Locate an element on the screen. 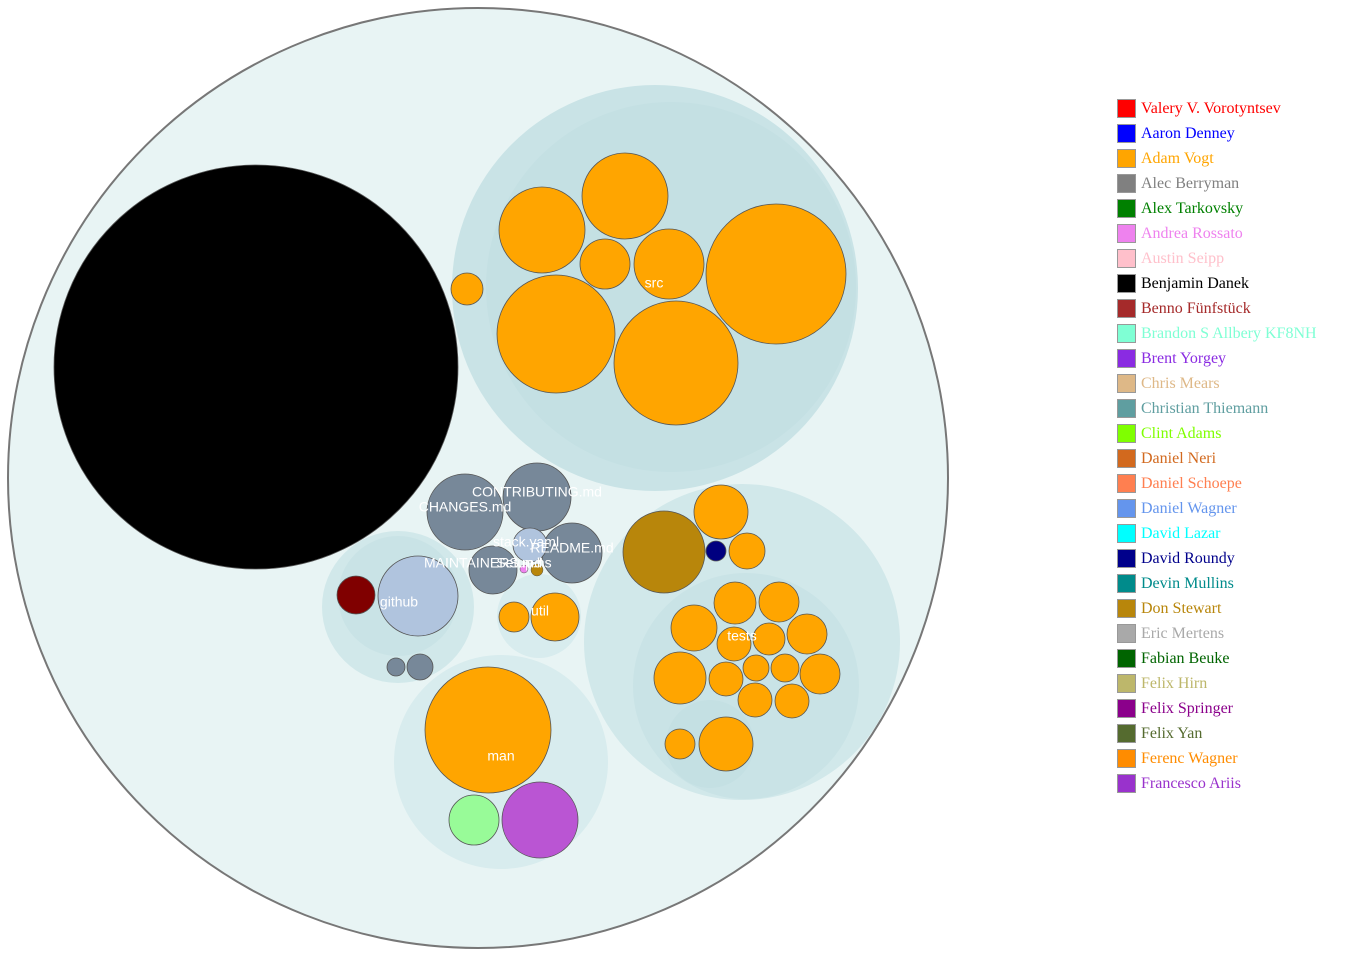 The width and height of the screenshot is (1368, 953). legend-item: David Lazar is located at coordinates (1237, 533).